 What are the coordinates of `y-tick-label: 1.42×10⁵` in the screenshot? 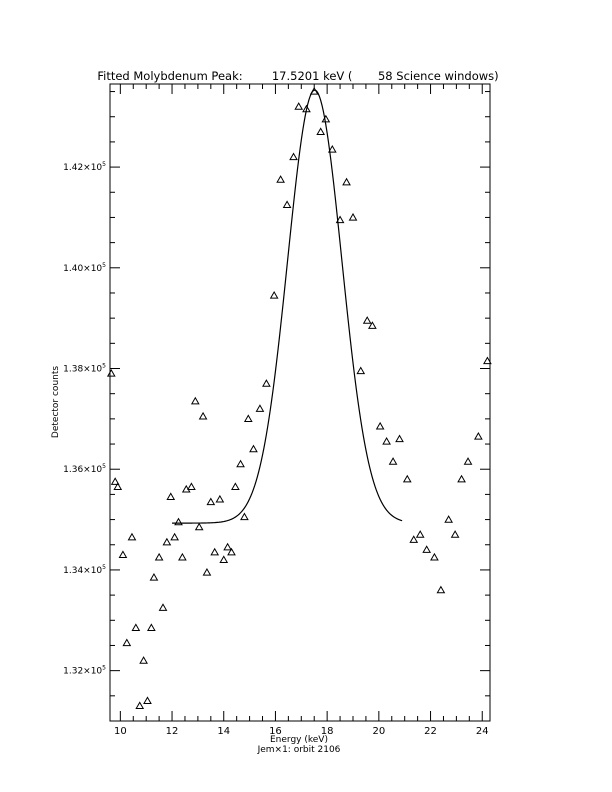 It's located at (84, 167).